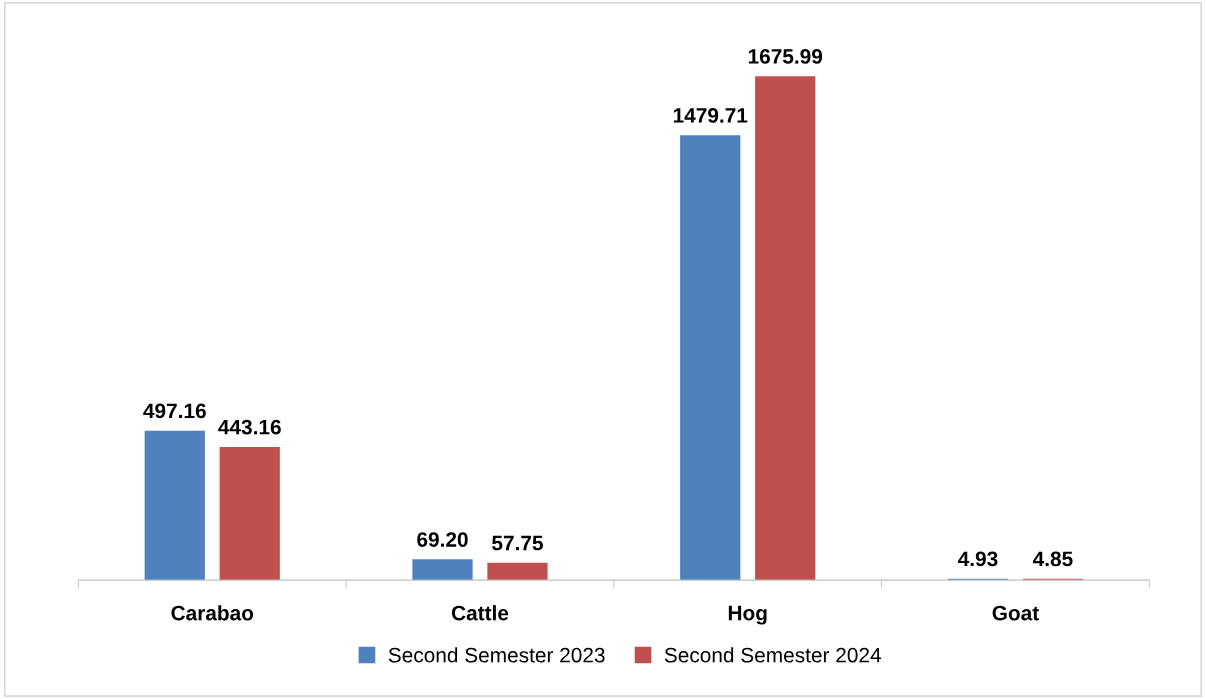 Image resolution: width=1206 pixels, height=699 pixels. I want to click on data-label: 69.20, so click(442, 539).